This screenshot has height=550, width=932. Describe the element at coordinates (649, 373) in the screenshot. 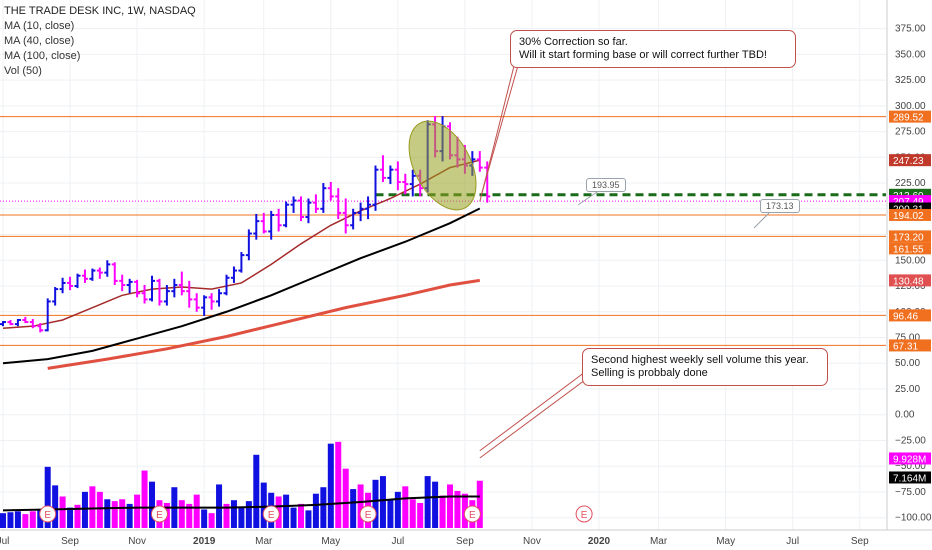

I see `callout-line: Selling is probbaly done` at that location.